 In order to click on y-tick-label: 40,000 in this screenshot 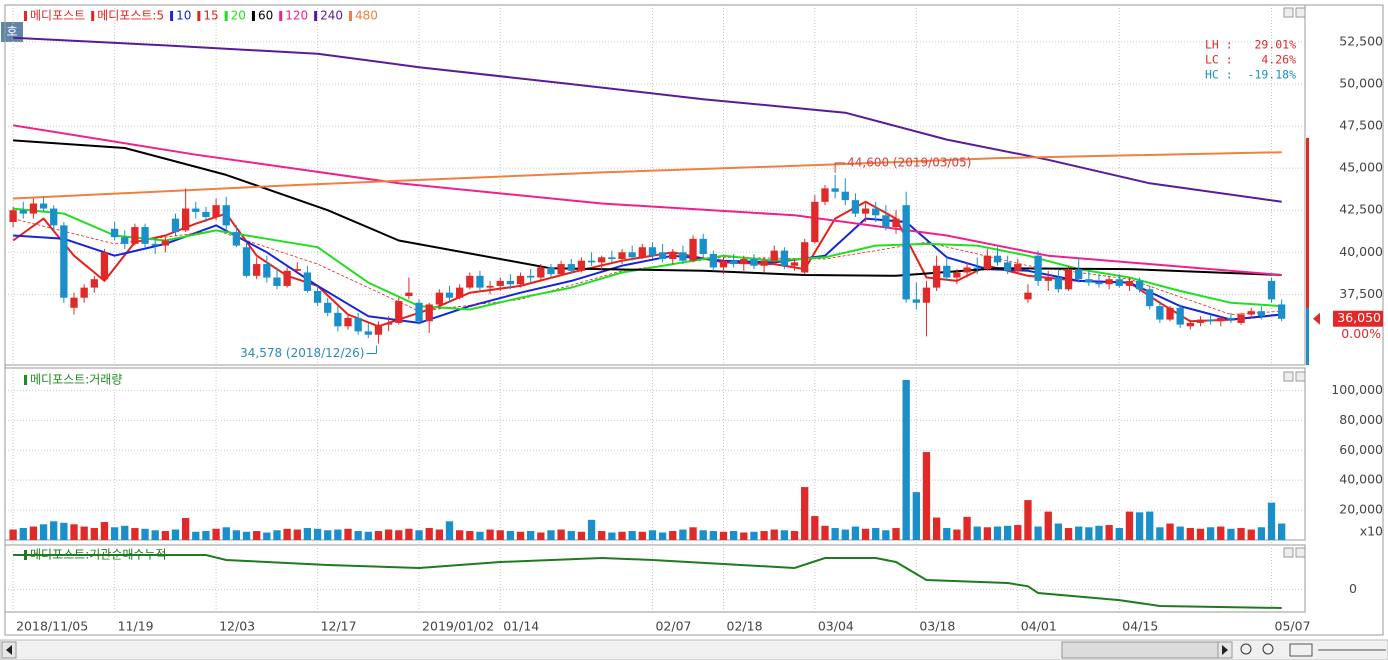, I will do `click(1361, 479)`.